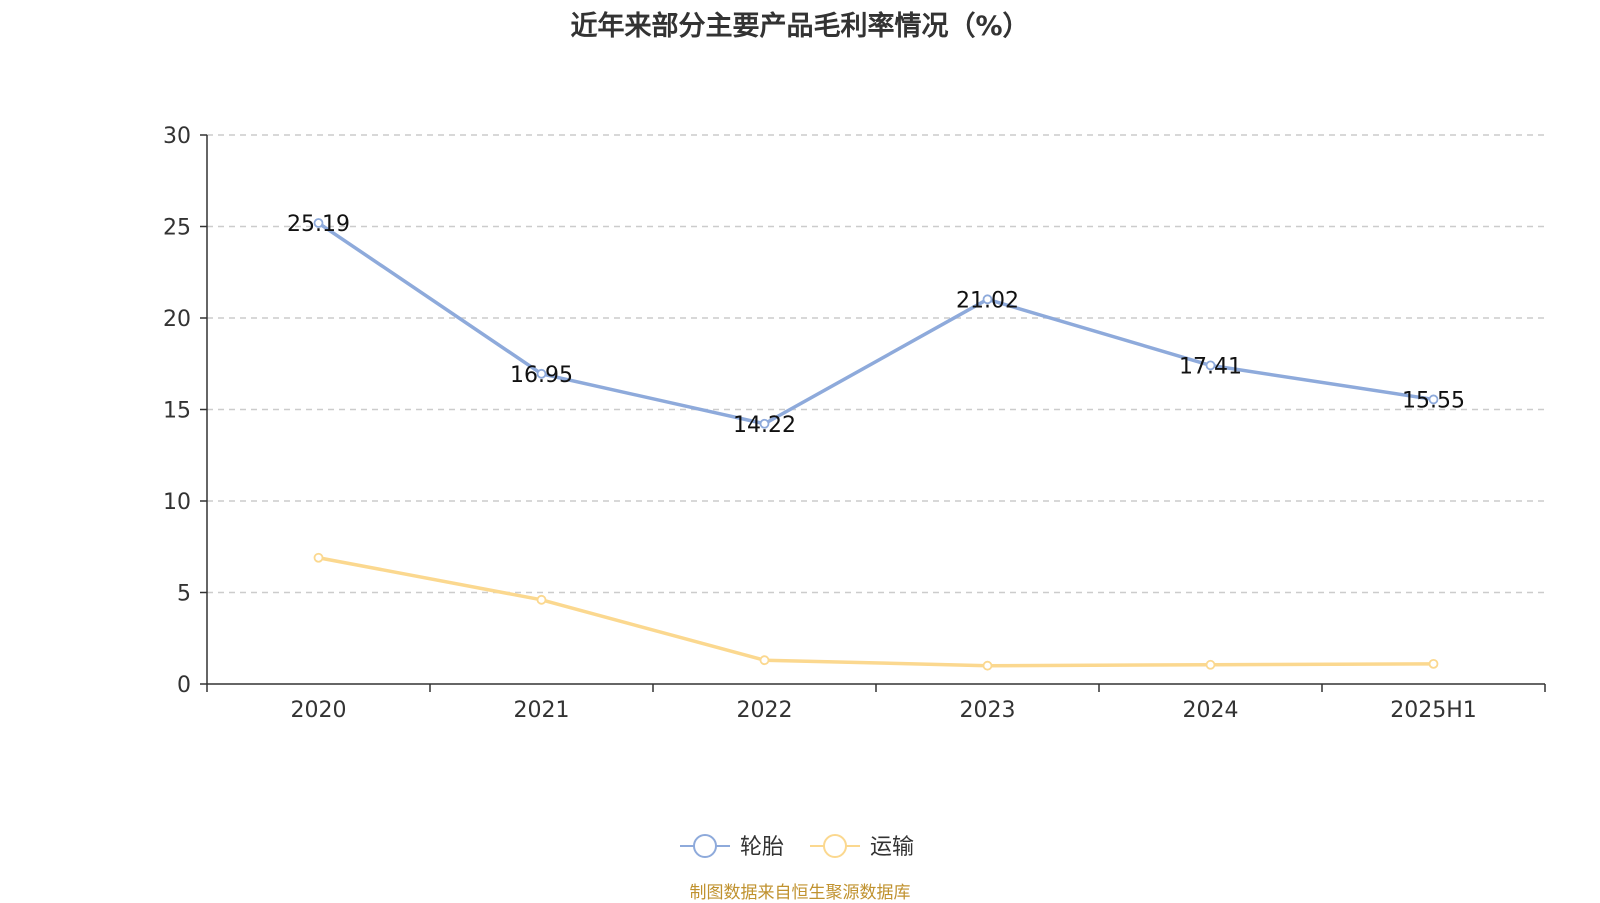  What do you see at coordinates (177, 319) in the screenshot?
I see `y-tick-label: 20` at bounding box center [177, 319].